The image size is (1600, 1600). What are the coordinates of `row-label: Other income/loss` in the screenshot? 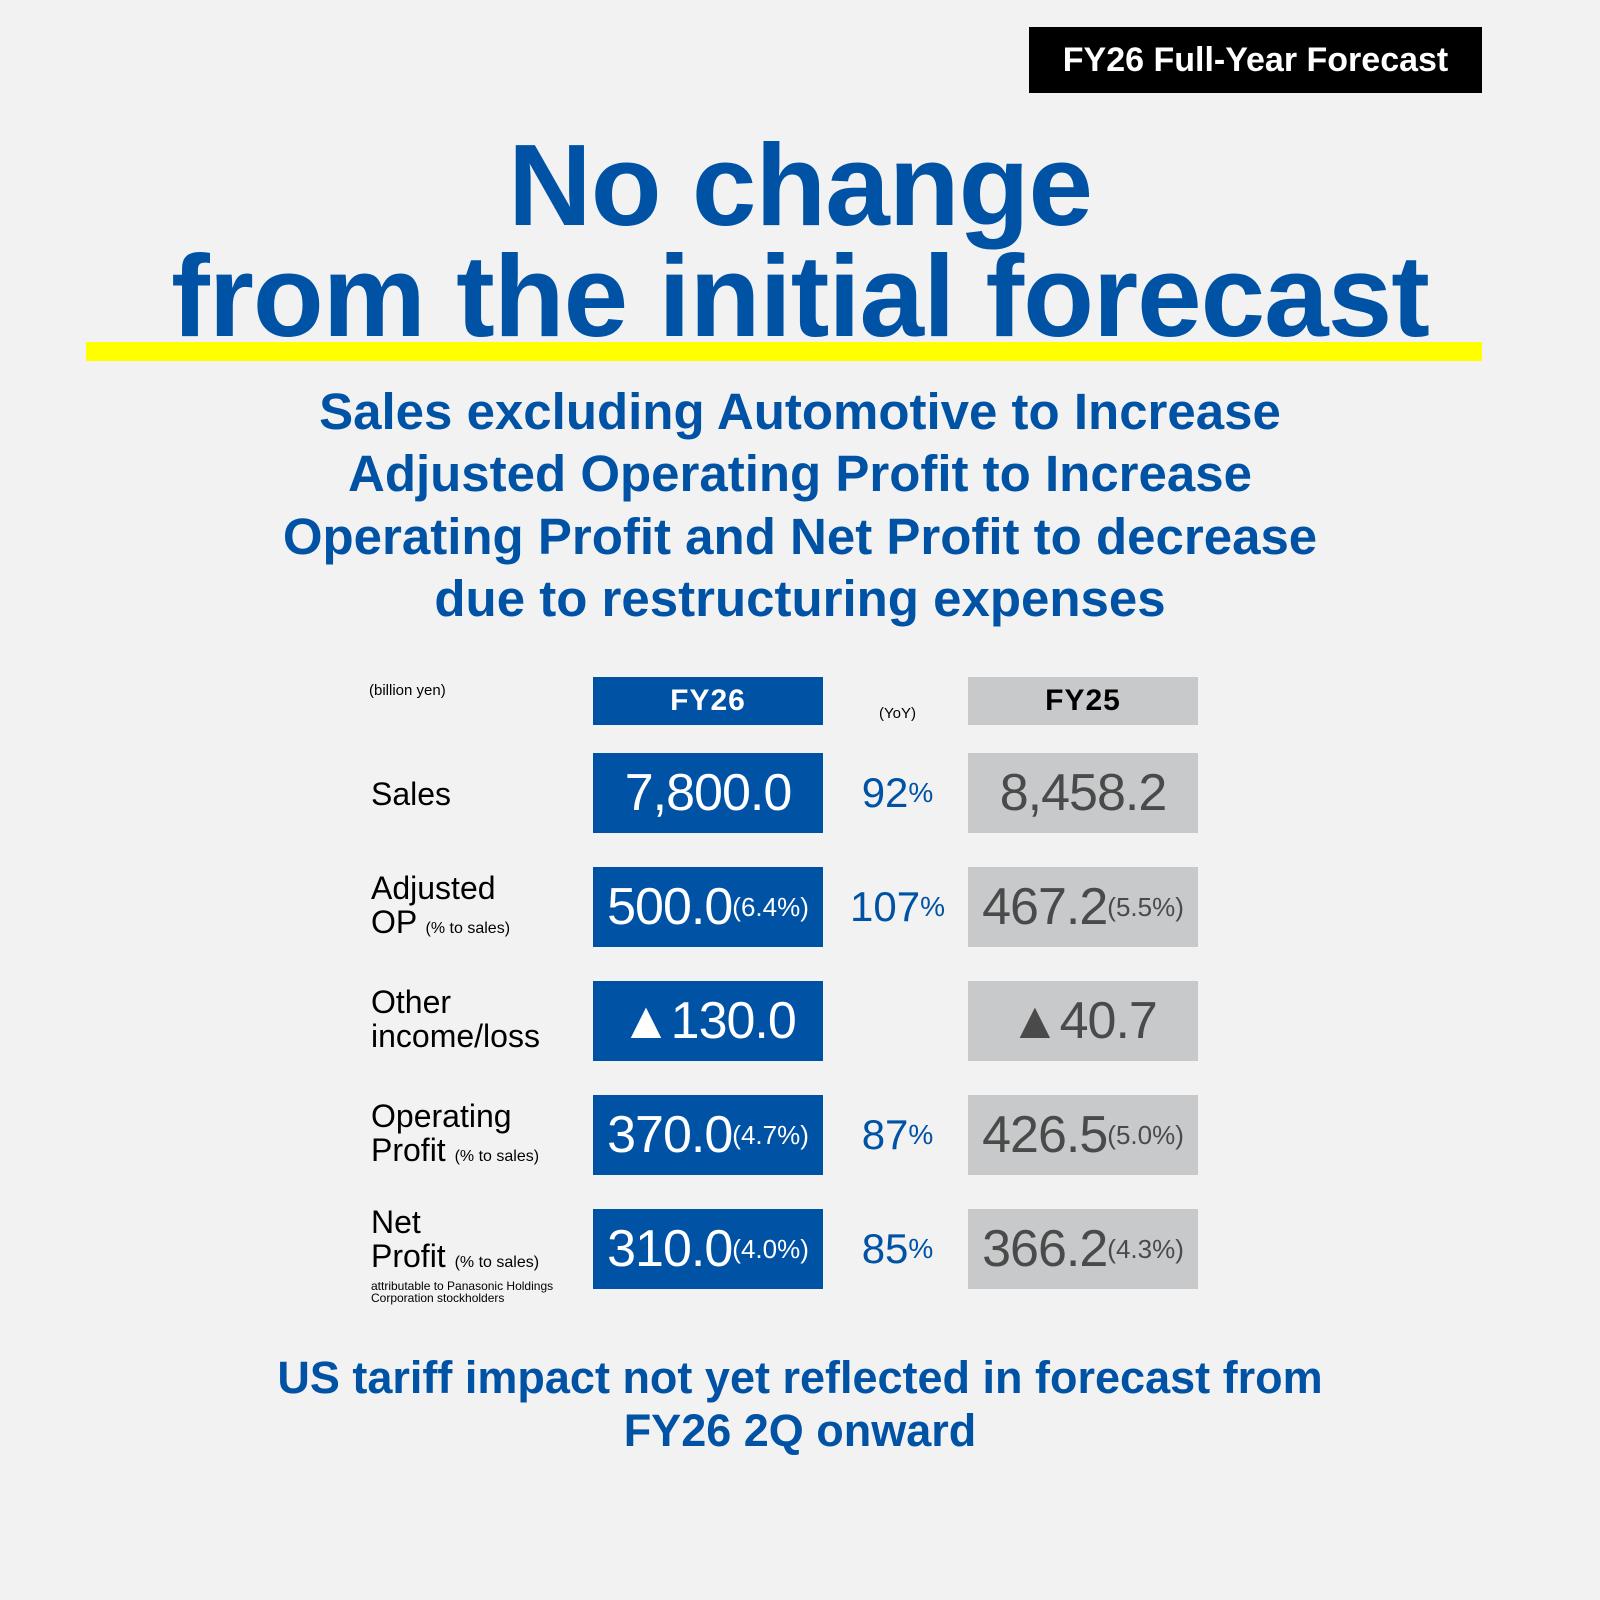 It's located at (455, 1022).